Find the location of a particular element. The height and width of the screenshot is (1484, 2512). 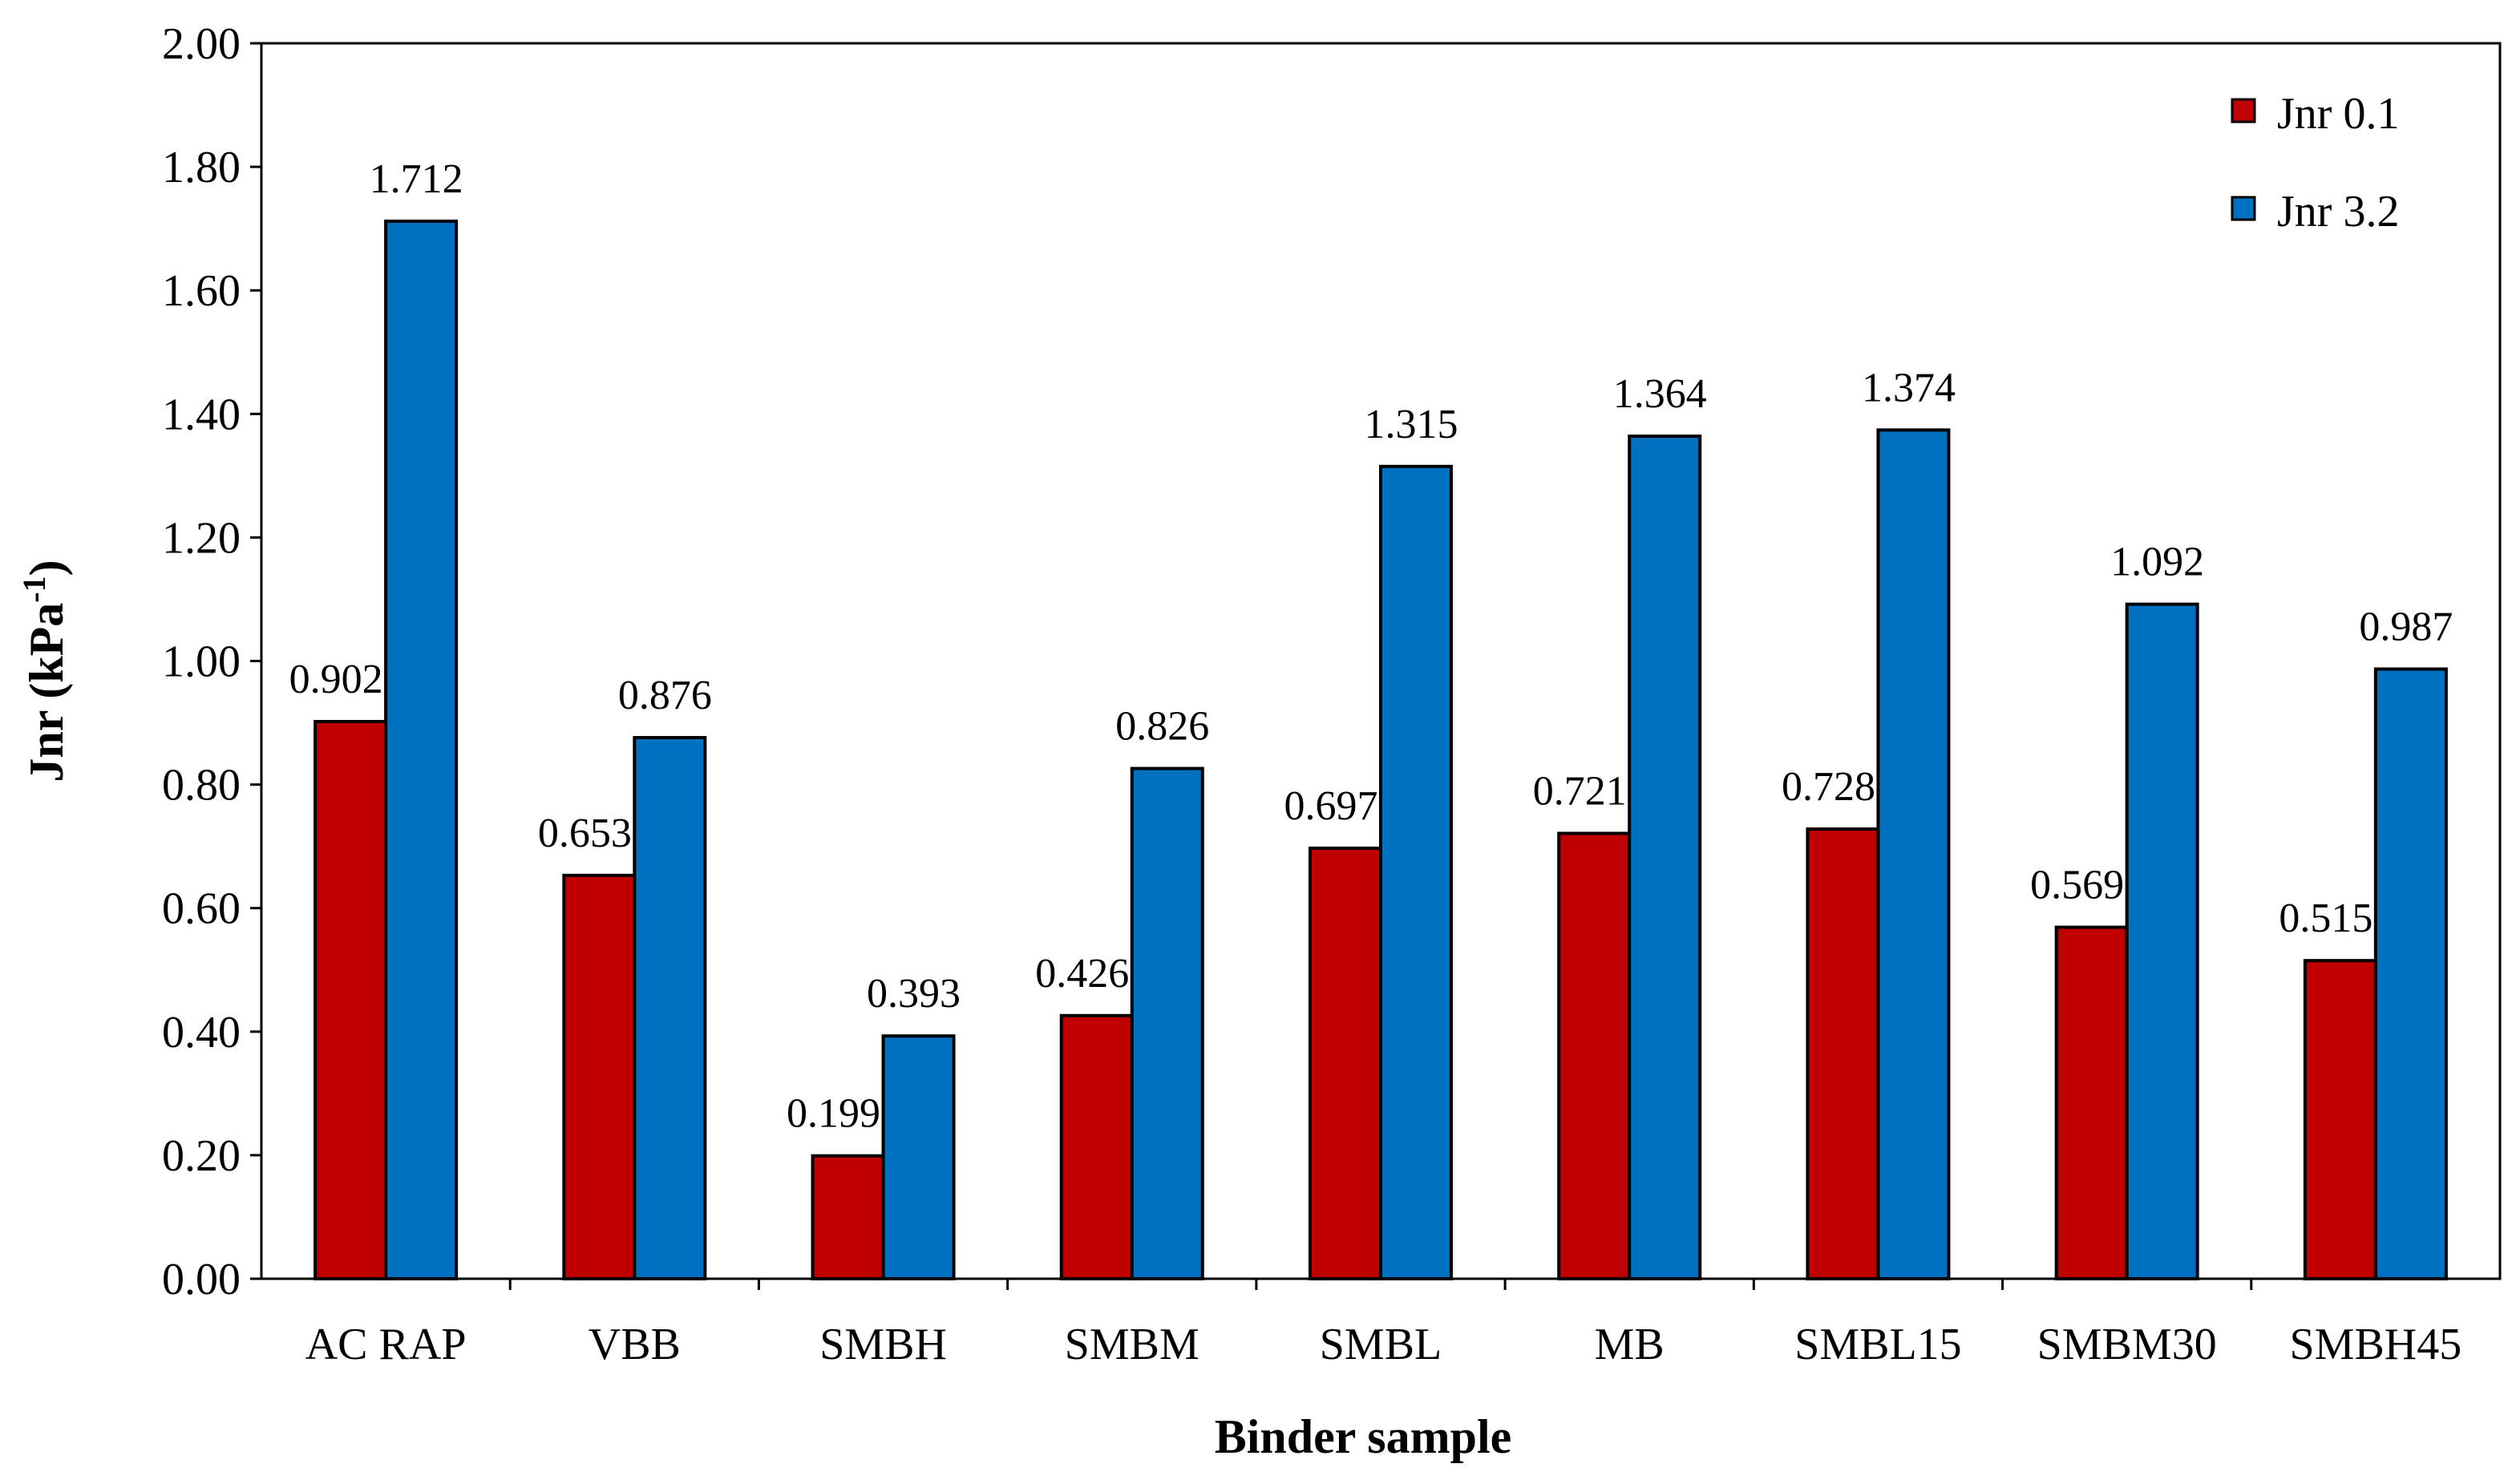

y-tick-label: 1.60 is located at coordinates (201, 291).